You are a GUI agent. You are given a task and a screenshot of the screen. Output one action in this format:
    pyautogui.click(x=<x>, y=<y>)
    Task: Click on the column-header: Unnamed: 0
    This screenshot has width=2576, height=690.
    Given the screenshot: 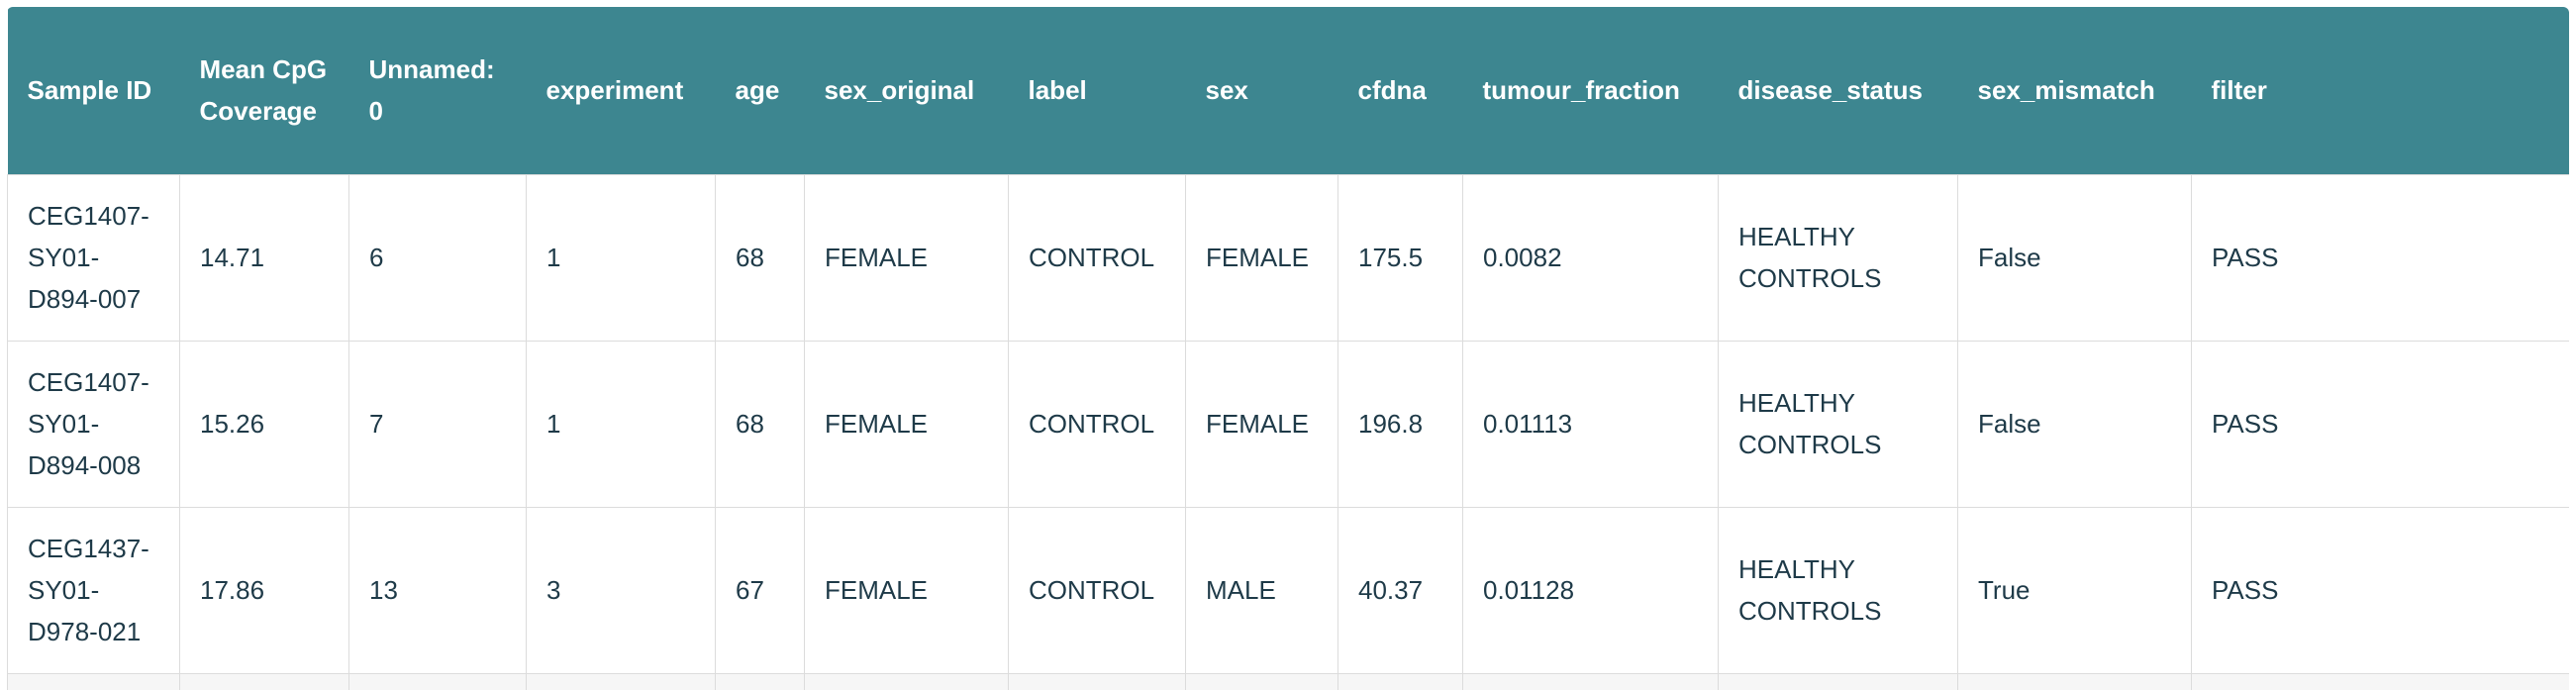 What is the action you would take?
    pyautogui.click(x=438, y=91)
    